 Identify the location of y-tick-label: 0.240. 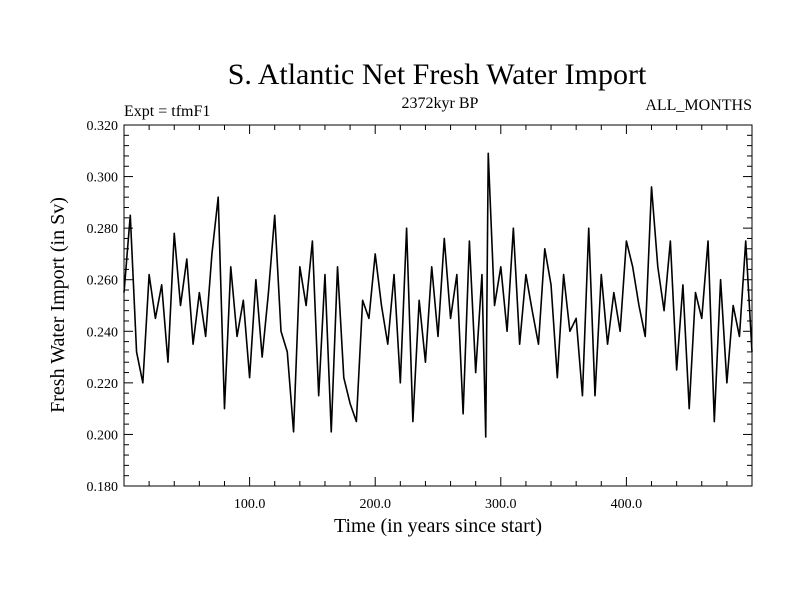
(103, 332).